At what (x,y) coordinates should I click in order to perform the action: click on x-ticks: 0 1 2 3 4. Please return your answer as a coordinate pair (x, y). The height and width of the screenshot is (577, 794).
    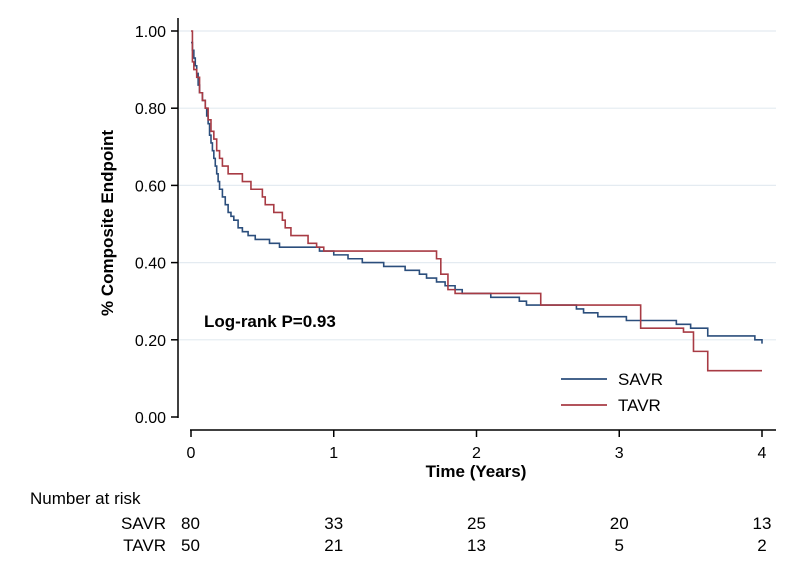
    Looking at the image, I should click on (477, 446).